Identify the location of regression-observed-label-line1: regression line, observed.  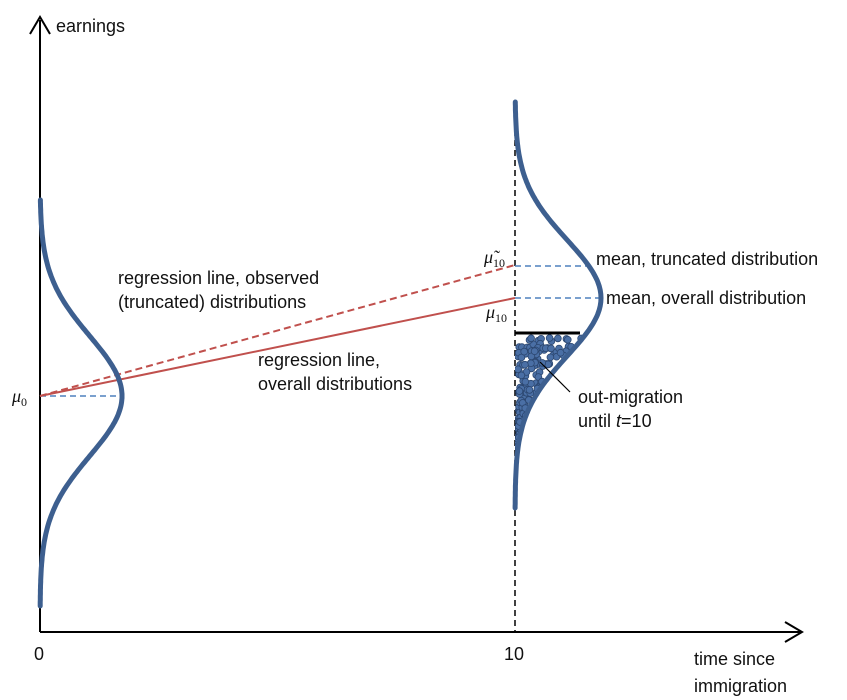
(218, 278).